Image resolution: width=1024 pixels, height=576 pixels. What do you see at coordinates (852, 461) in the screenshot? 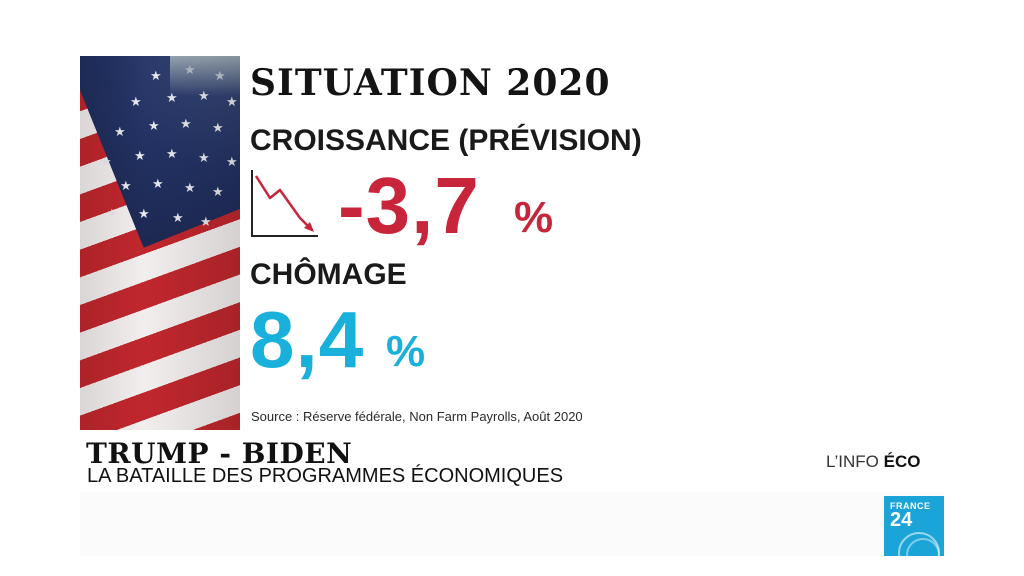
I see `show-prefix: L’INFO` at bounding box center [852, 461].